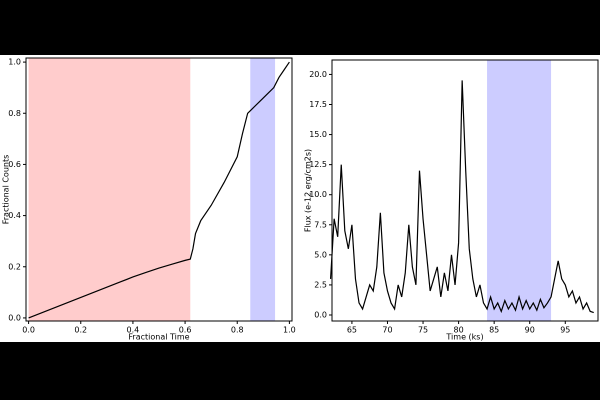 This screenshot has height=400, width=600. Describe the element at coordinates (6, 190) in the screenshot. I see `y-axis-label: Fractional Counts` at that location.